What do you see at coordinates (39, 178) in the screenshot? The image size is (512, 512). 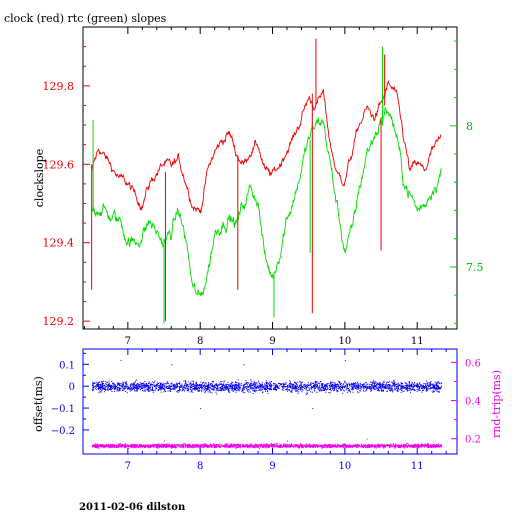 I see `top-ylabel: clockslope` at bounding box center [39, 178].